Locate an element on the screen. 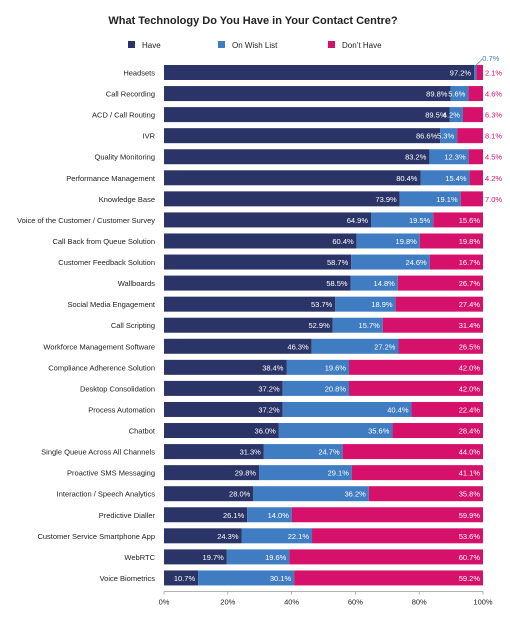 The width and height of the screenshot is (510, 617). data-label: 20.8% is located at coordinates (336, 388).